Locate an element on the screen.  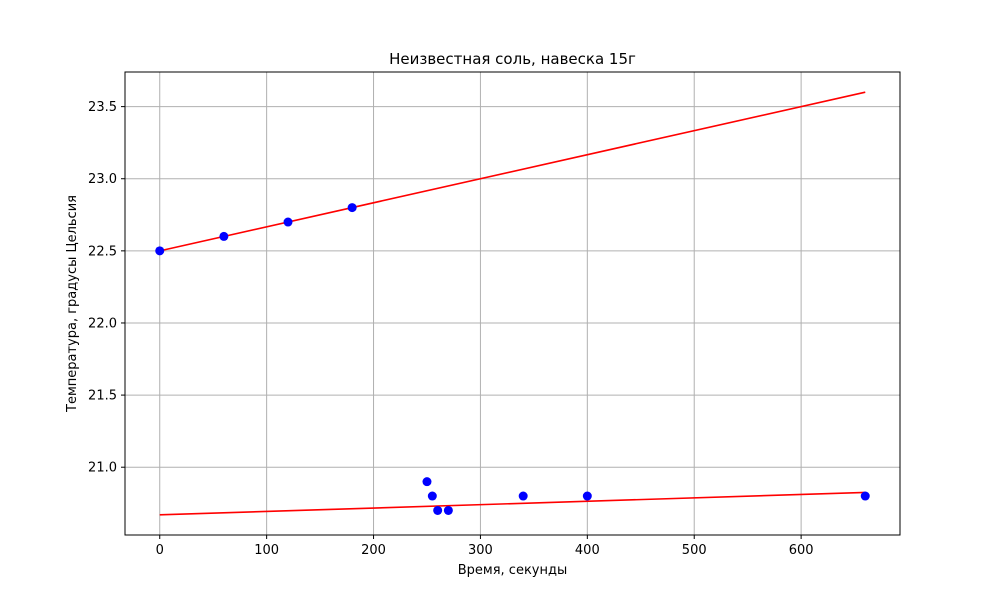
x-tick-label: 500 is located at coordinates (694, 550).